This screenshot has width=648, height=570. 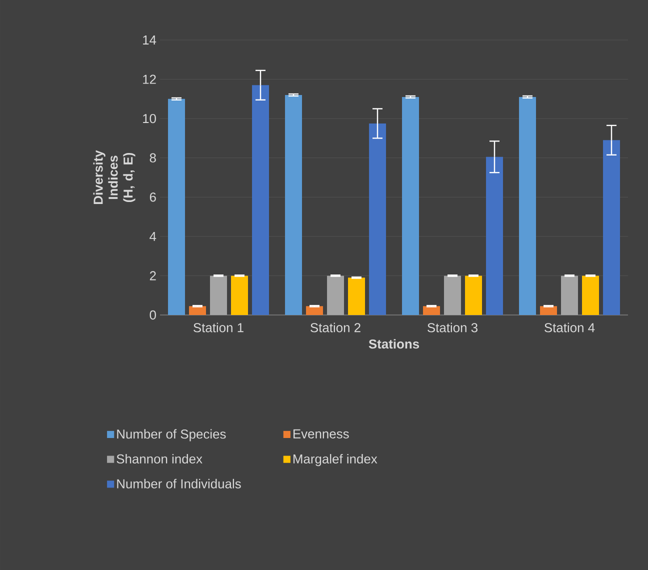 What do you see at coordinates (394, 344) in the screenshot?
I see `x-axis-title: Stations` at bounding box center [394, 344].